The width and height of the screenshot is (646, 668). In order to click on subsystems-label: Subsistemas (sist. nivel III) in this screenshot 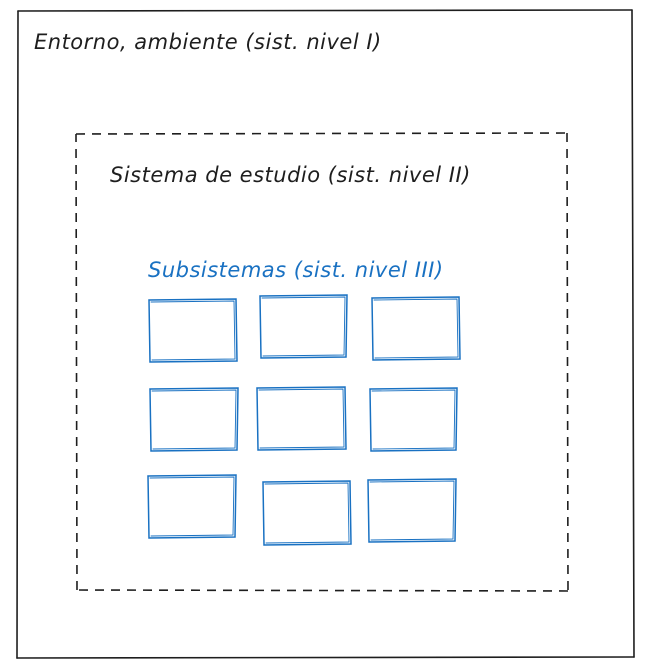, I will do `click(296, 270)`.